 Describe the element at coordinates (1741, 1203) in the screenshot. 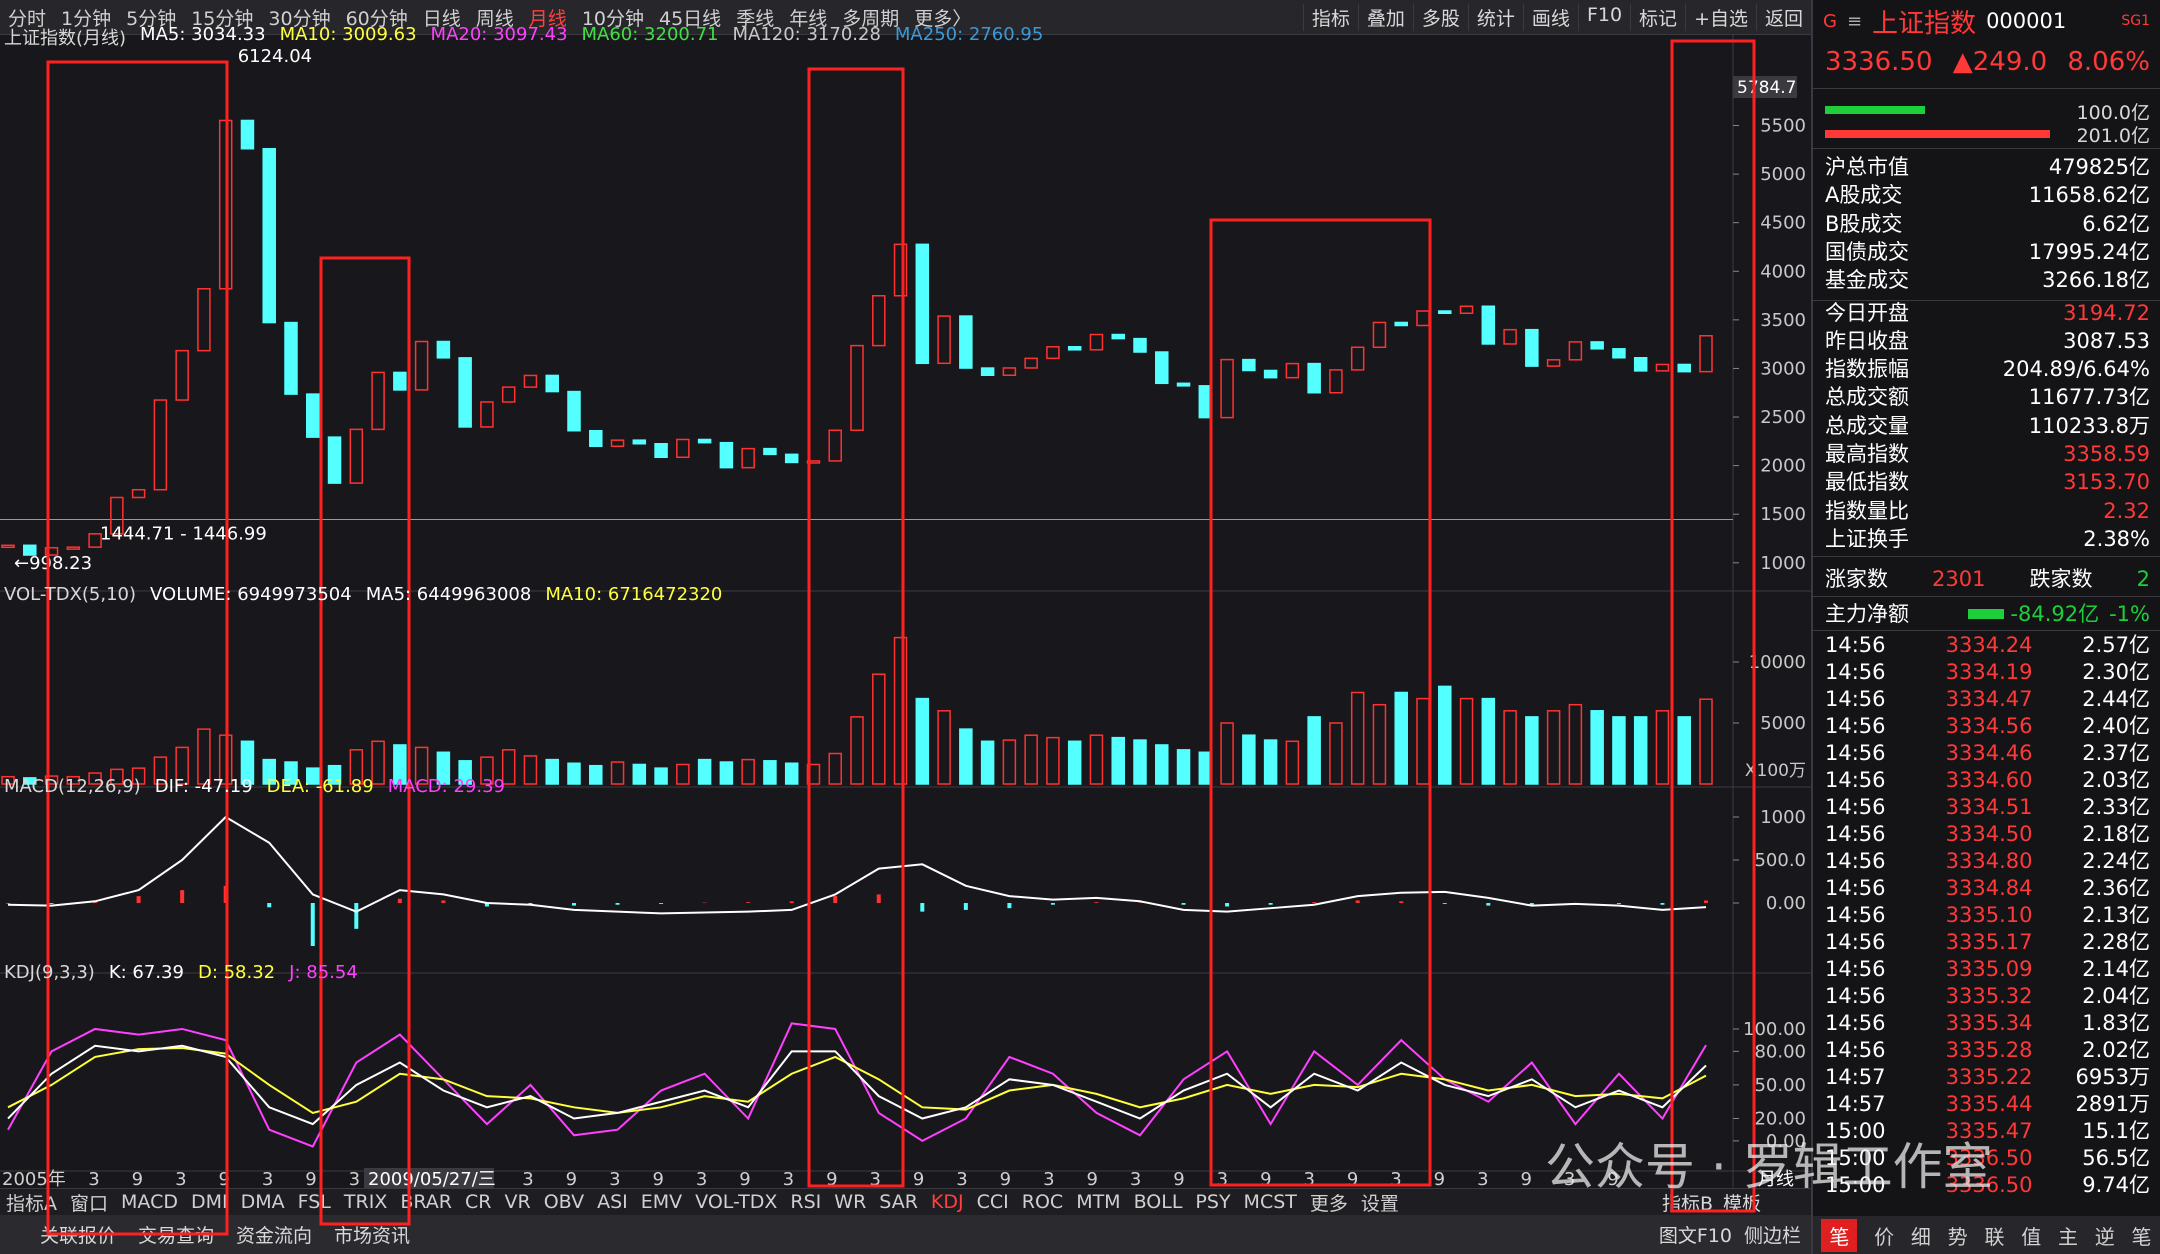

I see `indicator-tab: 模板` at that location.